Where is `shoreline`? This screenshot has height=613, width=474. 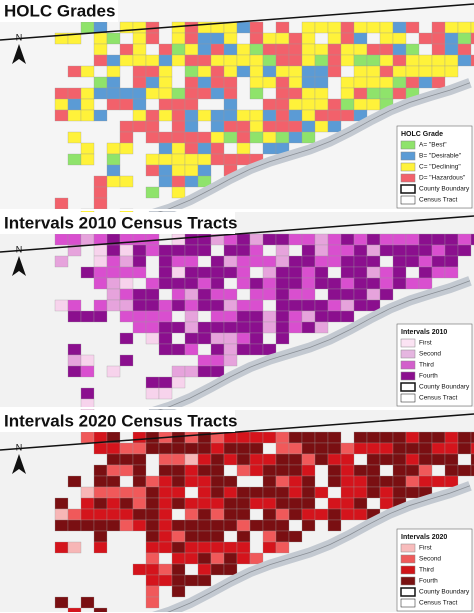
shoreline is located at coordinates (310, 347).